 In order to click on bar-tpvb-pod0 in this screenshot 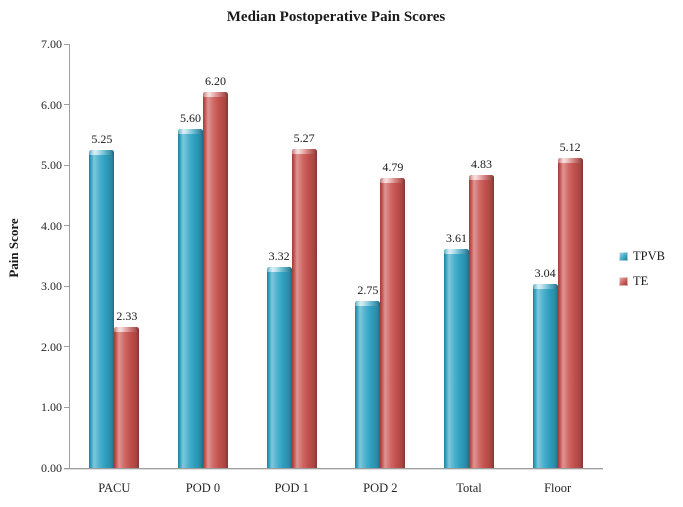, I will do `click(190, 298)`.